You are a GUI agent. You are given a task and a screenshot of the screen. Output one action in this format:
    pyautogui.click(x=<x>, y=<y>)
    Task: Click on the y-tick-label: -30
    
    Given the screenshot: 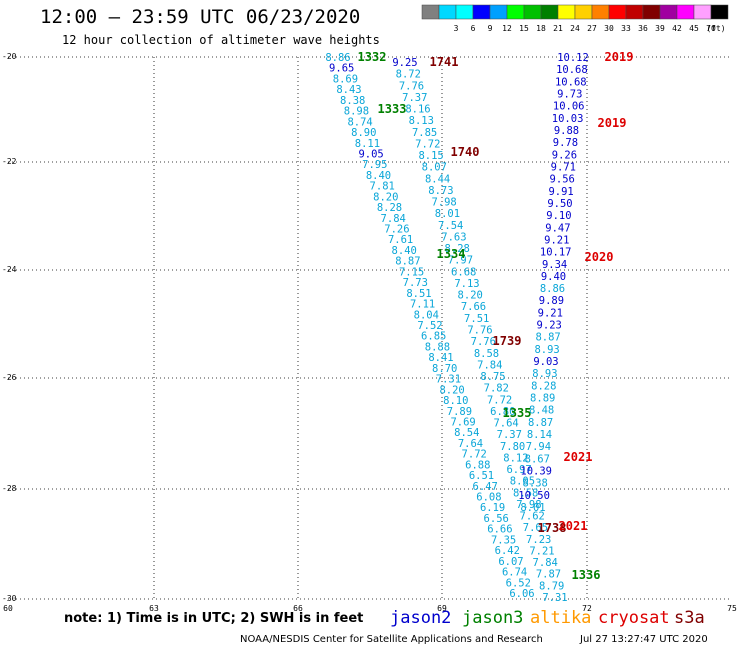 What is the action you would take?
    pyautogui.click(x=9, y=598)
    